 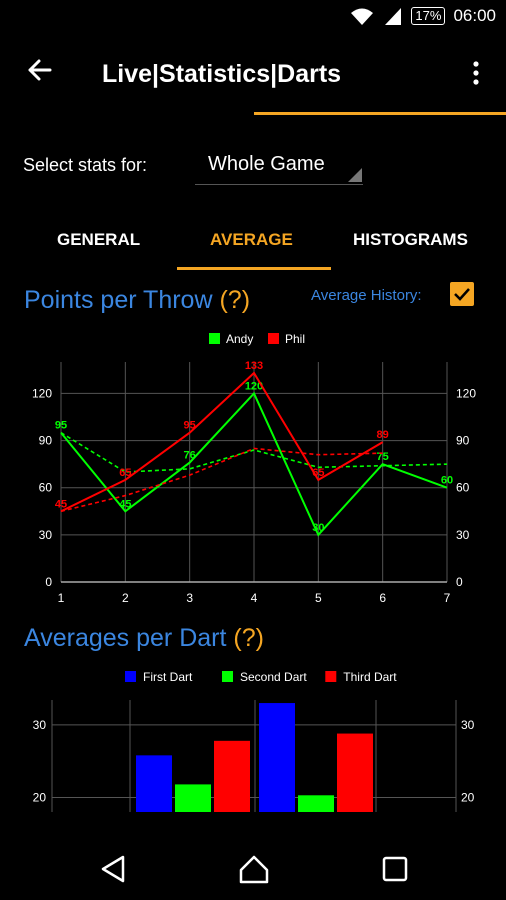 What do you see at coordinates (61, 504) in the screenshot?
I see `data-label-phil: 45` at bounding box center [61, 504].